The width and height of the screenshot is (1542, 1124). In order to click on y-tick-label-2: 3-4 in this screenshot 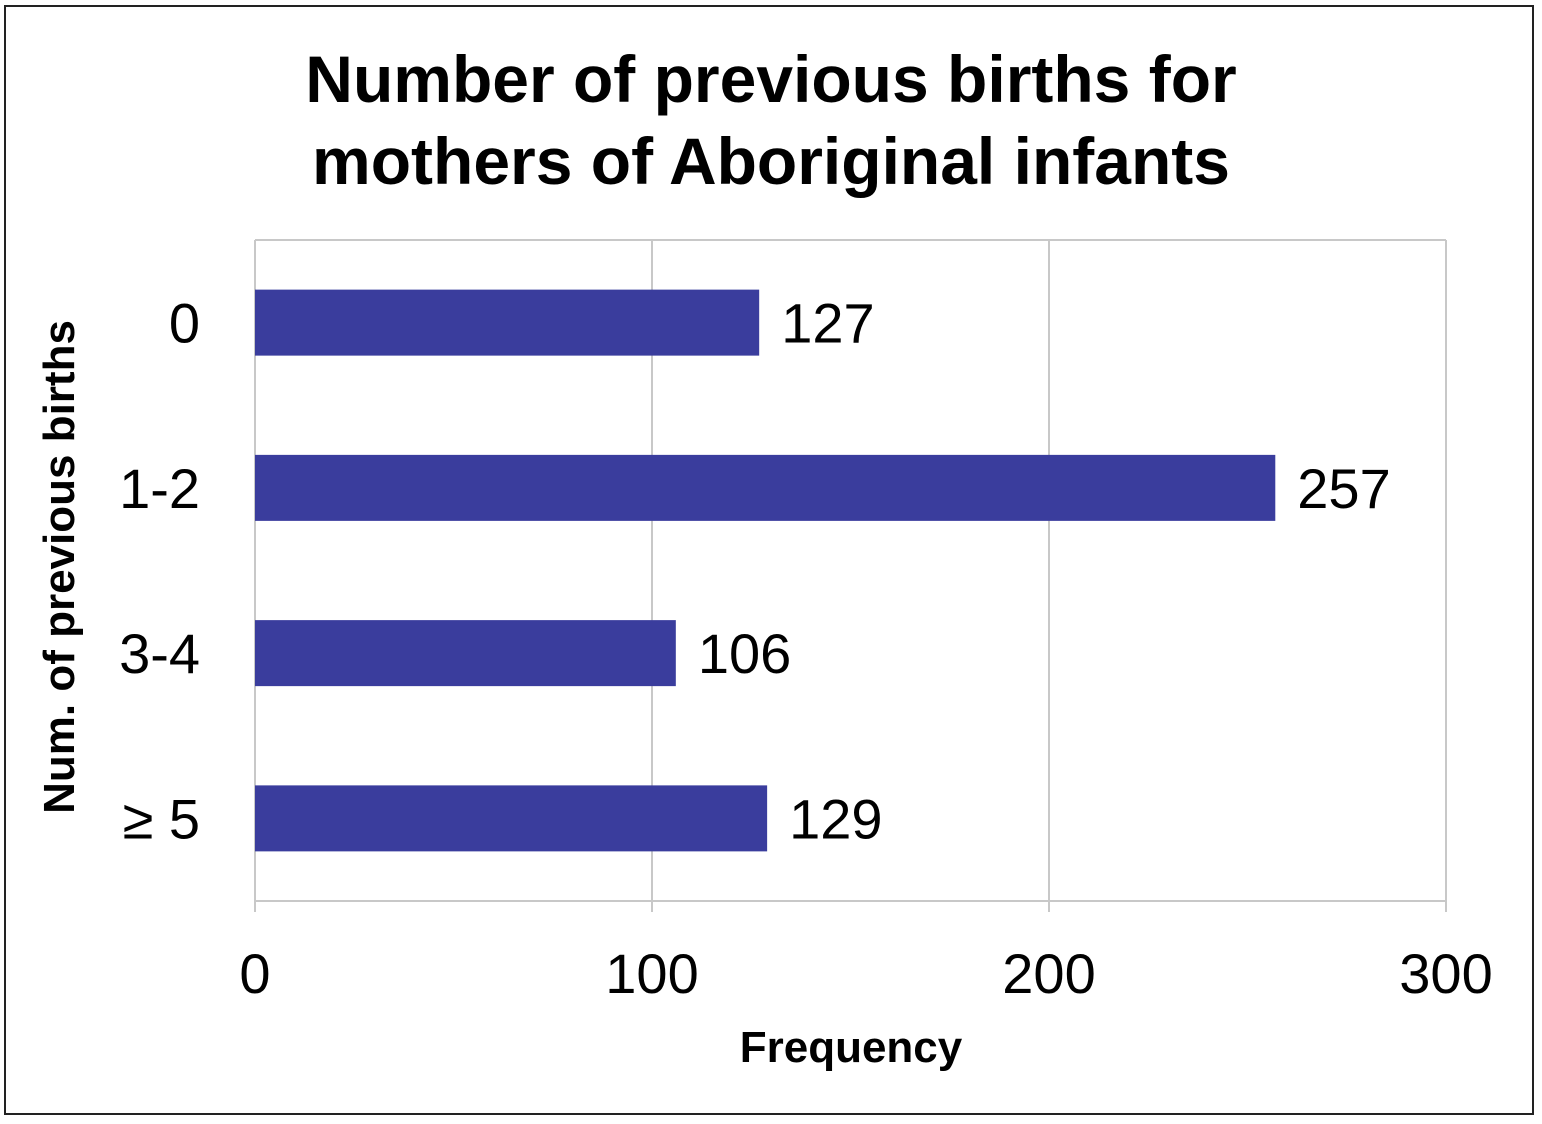, I will do `click(159, 653)`.